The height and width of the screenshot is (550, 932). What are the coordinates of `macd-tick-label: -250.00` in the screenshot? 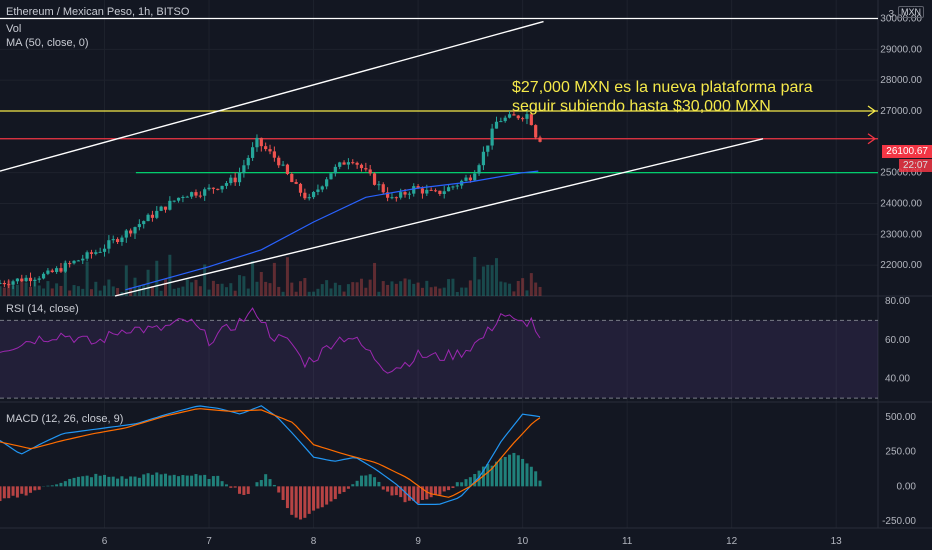 It's located at (899, 521).